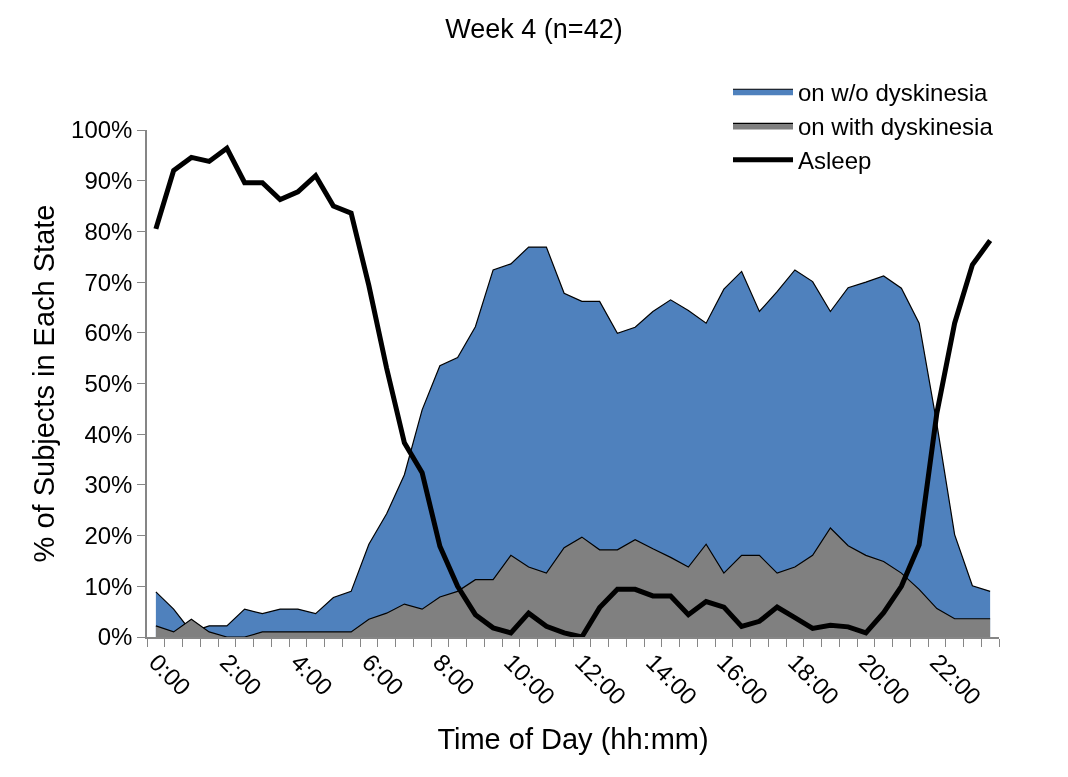  I want to click on x-tick-label: 0:00, so click(169, 674).